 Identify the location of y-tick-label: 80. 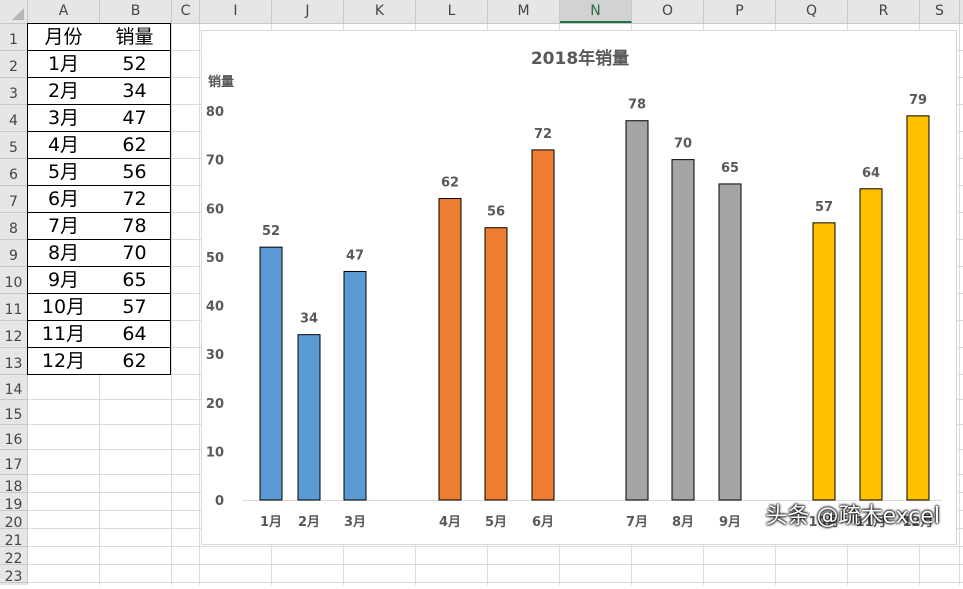
(215, 112).